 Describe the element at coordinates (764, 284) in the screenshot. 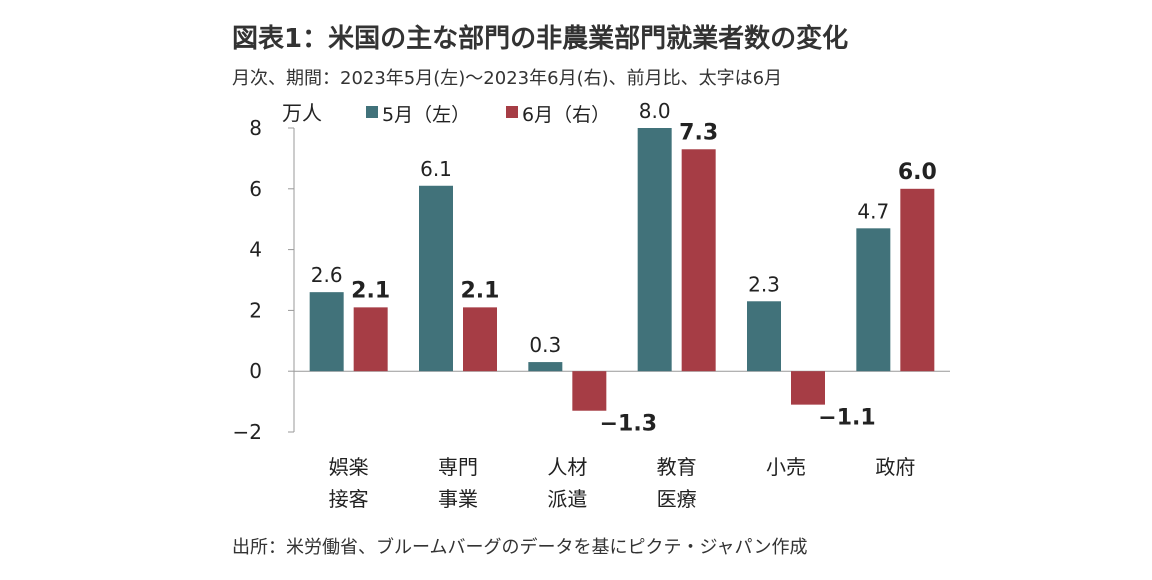

I see `data-label: 2.3` at that location.